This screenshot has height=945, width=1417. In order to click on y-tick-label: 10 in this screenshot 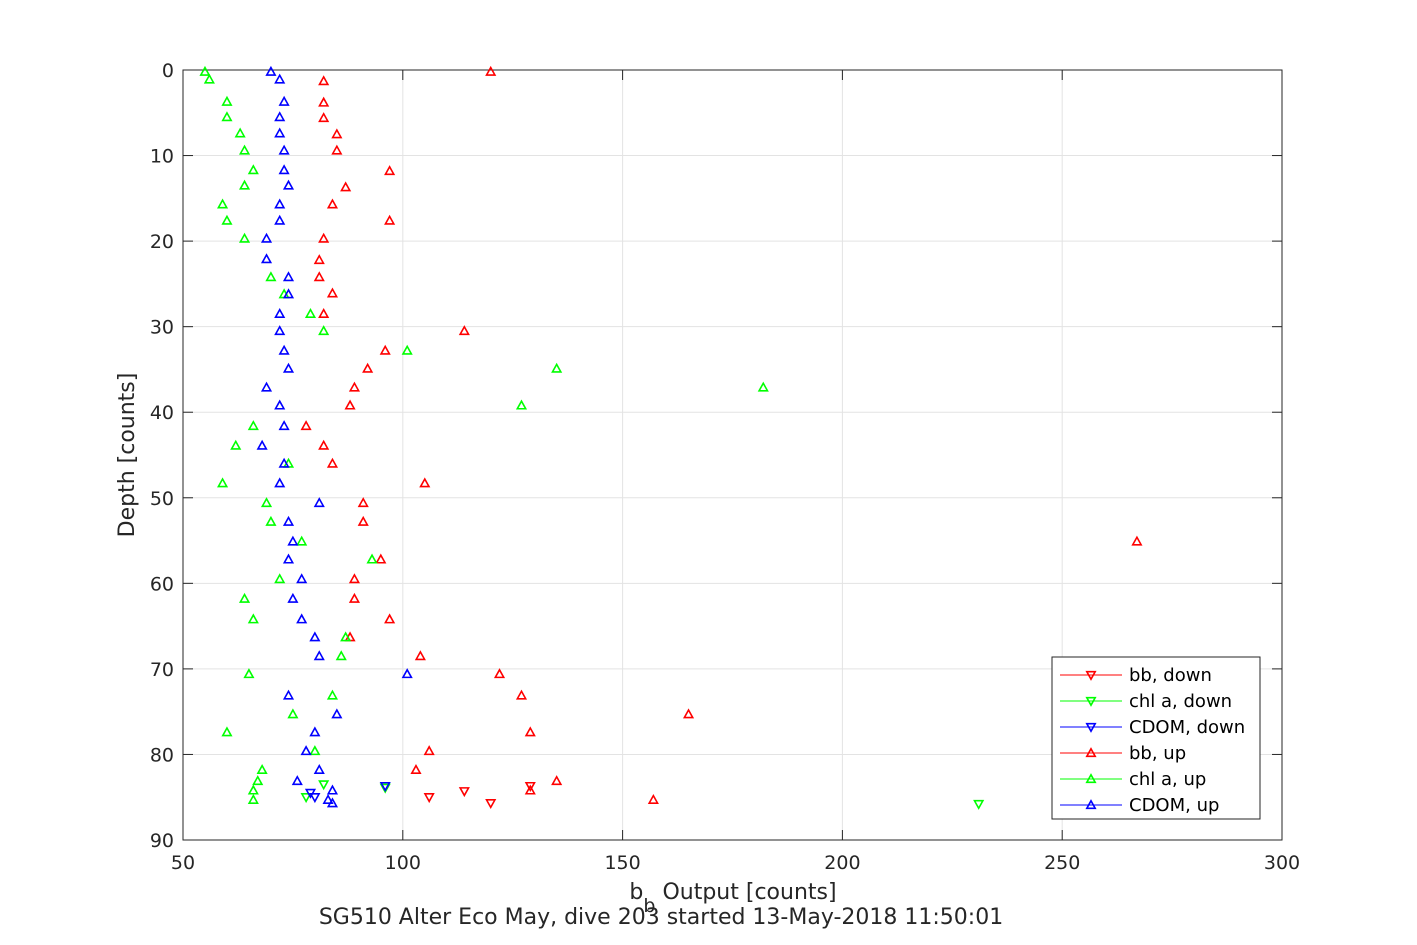, I will do `click(162, 157)`.